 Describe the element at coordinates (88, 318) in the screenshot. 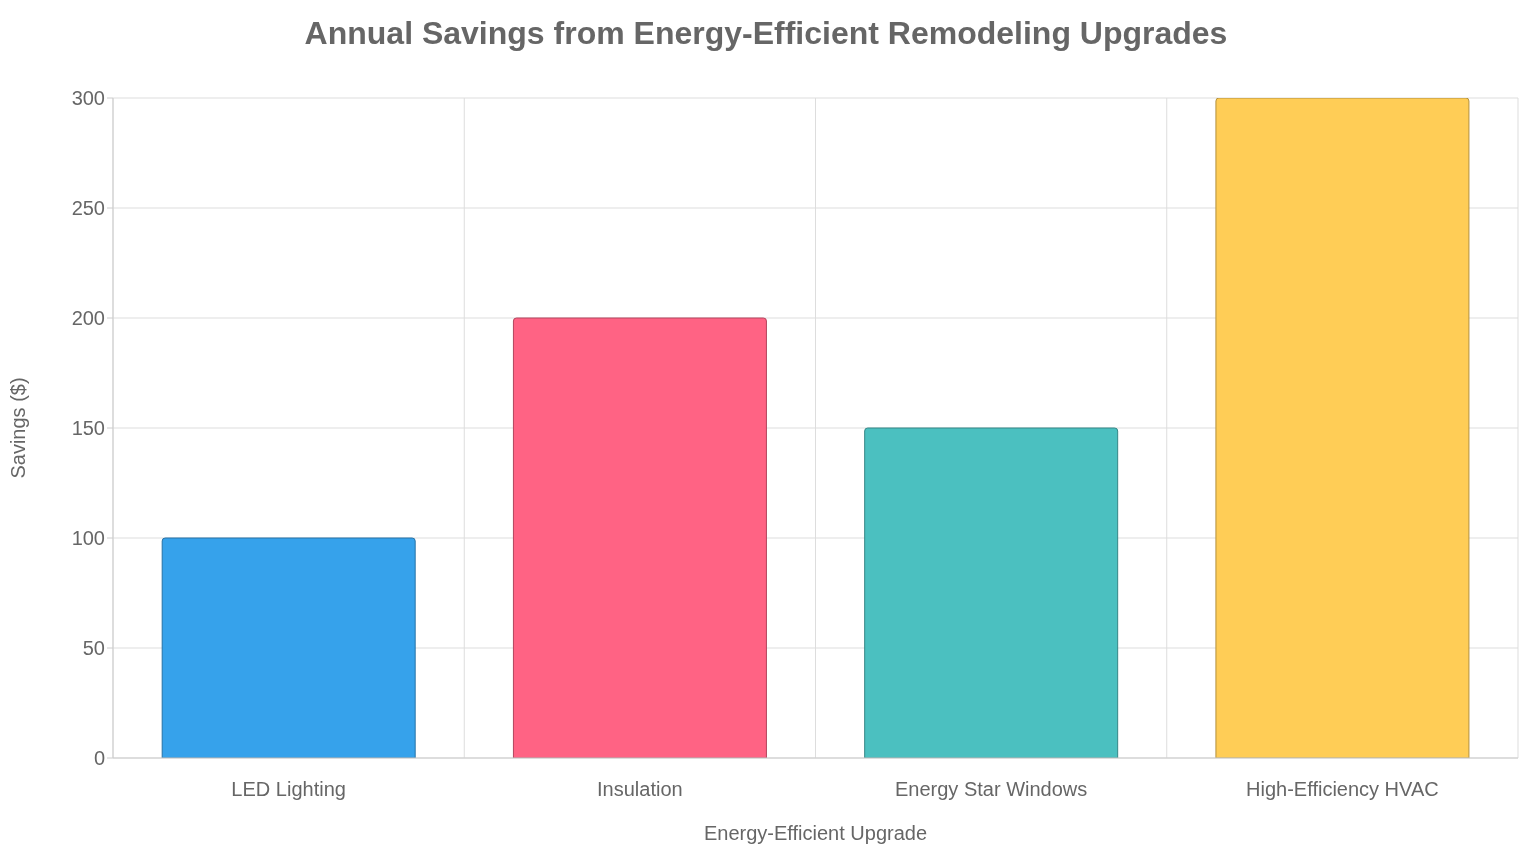

I see `y-tick-label: 200` at that location.